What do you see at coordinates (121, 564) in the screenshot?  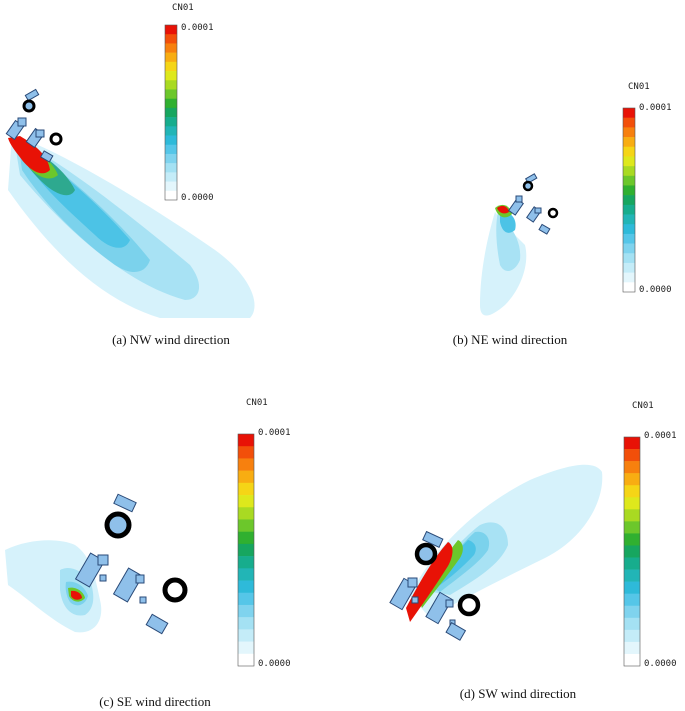 I see `buildings-c` at bounding box center [121, 564].